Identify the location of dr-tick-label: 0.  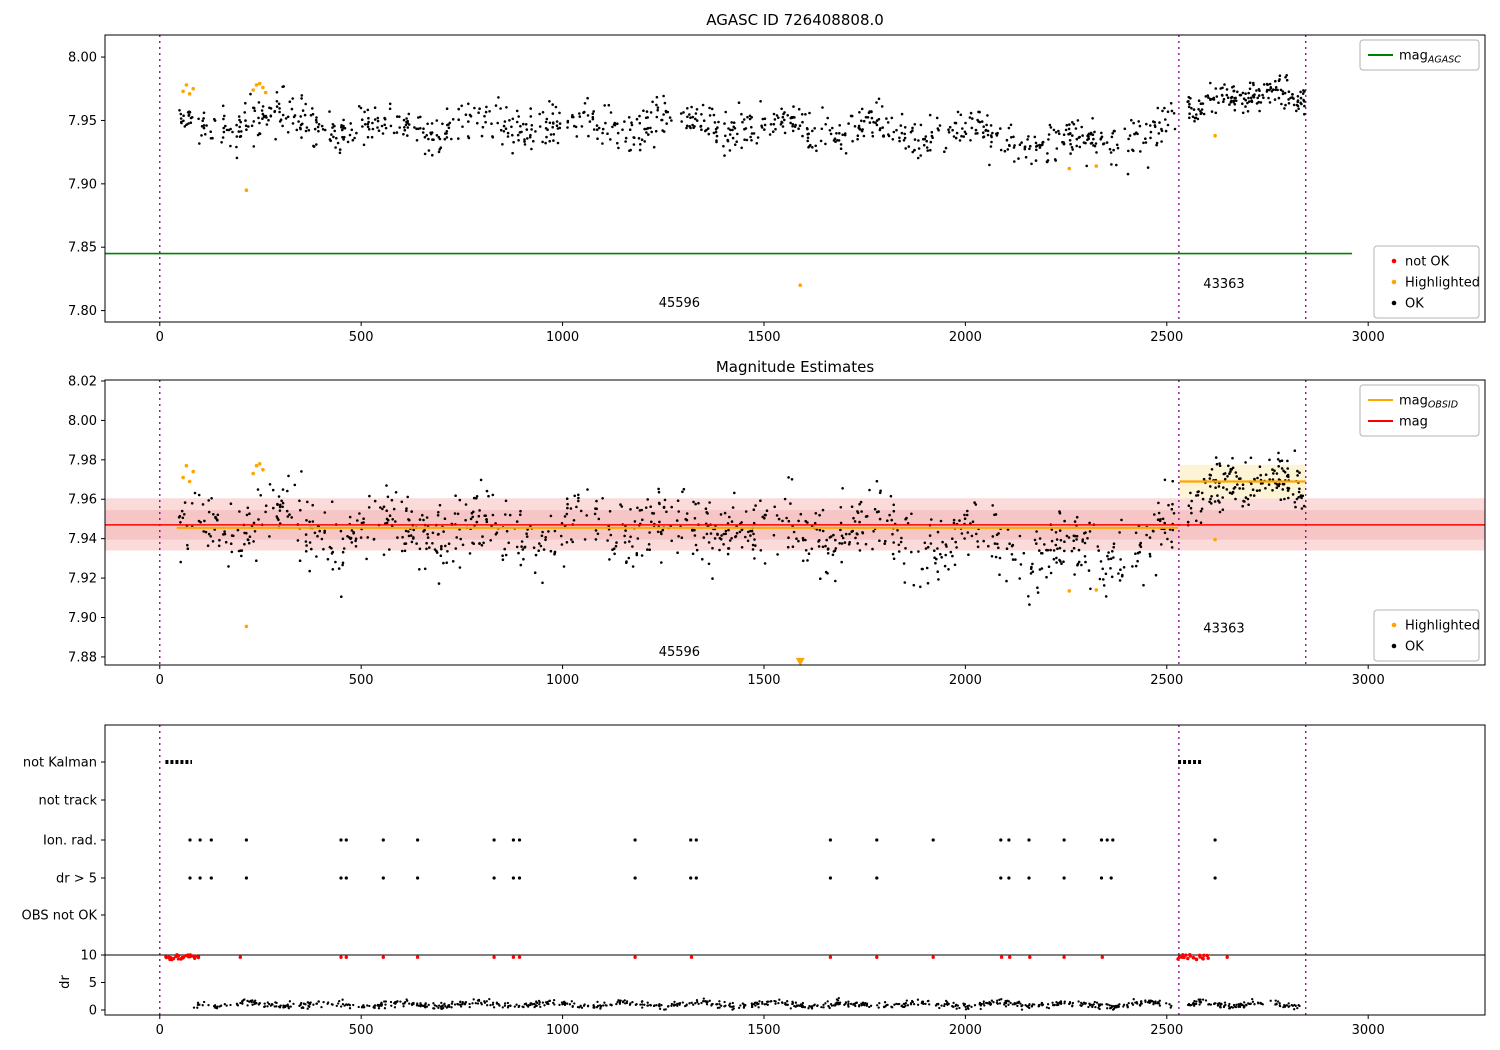
(93, 1011).